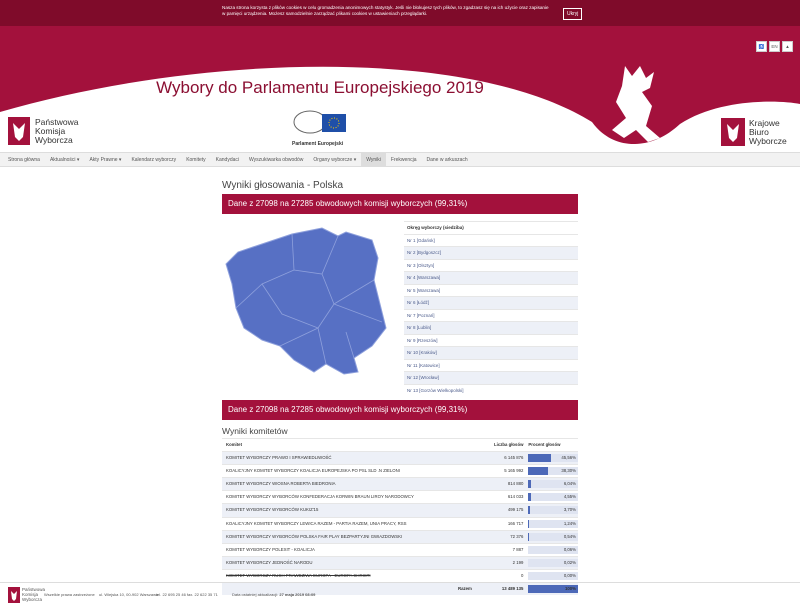 This screenshot has width=800, height=607. I want to click on footer-address: ul. Wiejska 10, 00-902 Warszawa, so click(128, 594).